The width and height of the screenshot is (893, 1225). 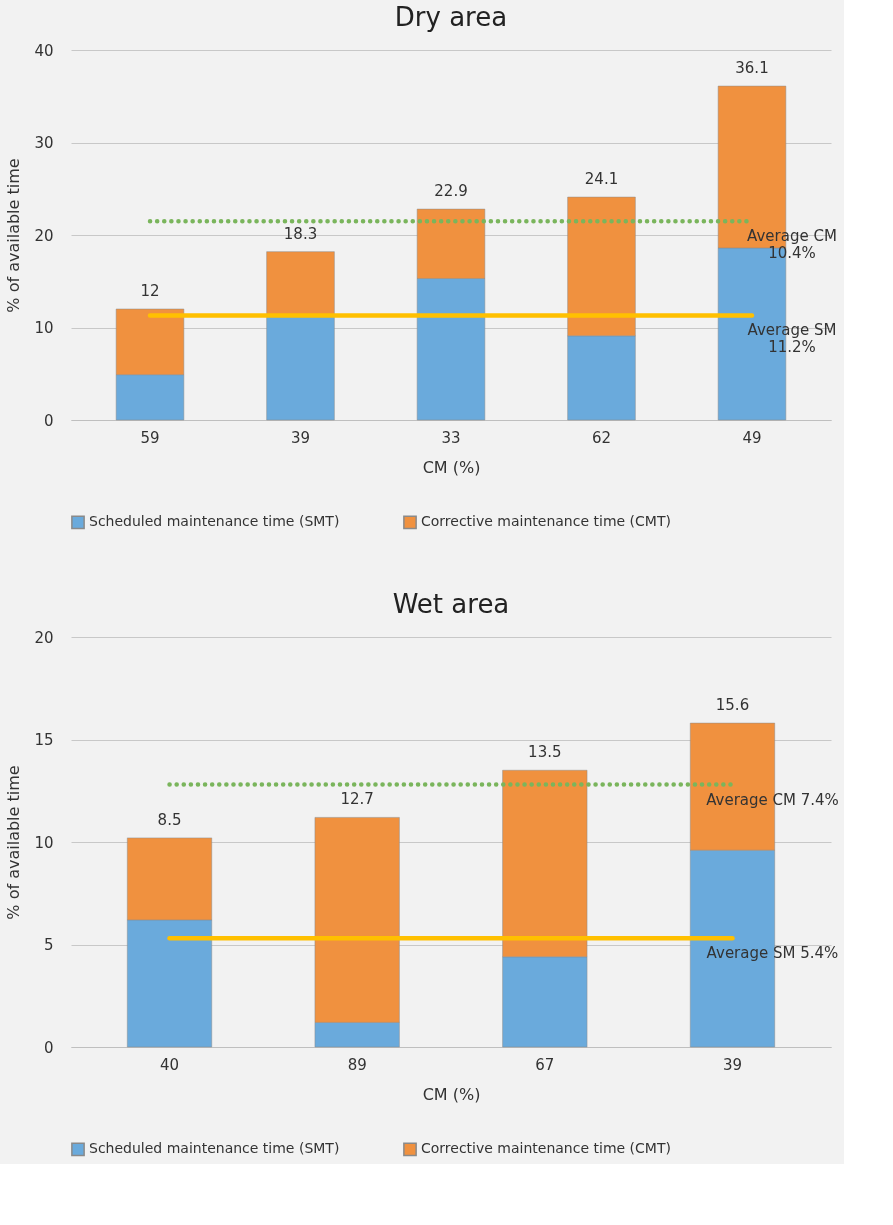 What do you see at coordinates (732, 705) in the screenshot?
I see `annotation: 15.6` at bounding box center [732, 705].